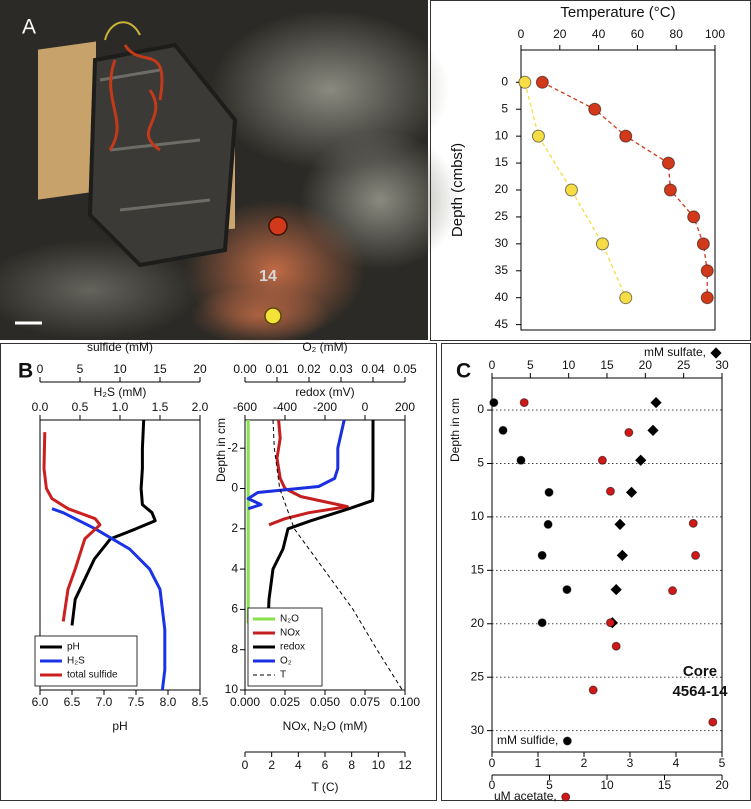 The height and width of the screenshot is (809, 751). I want to click on x-tick-label: 12, so click(405, 765).